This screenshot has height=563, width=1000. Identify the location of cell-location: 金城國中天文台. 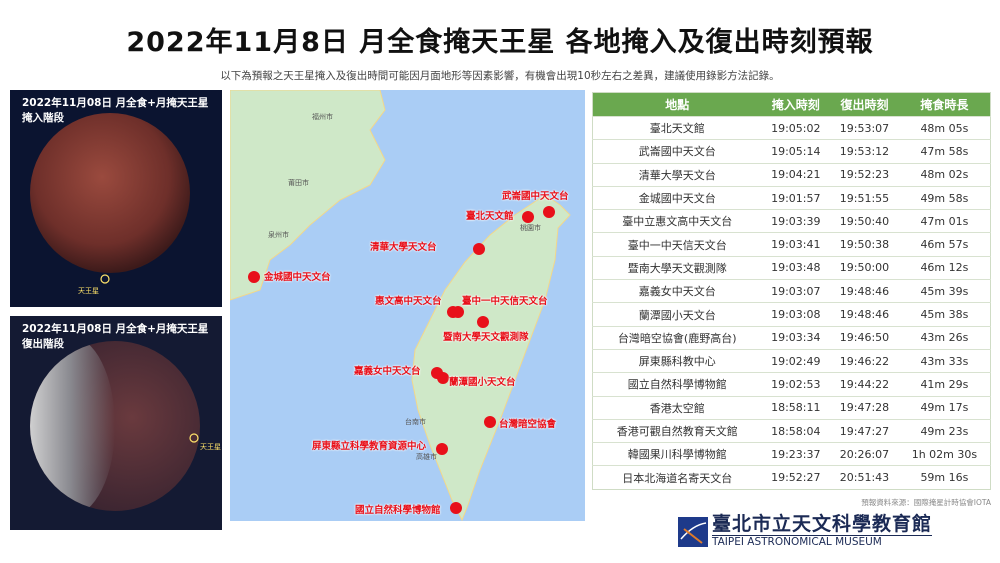
(677, 197).